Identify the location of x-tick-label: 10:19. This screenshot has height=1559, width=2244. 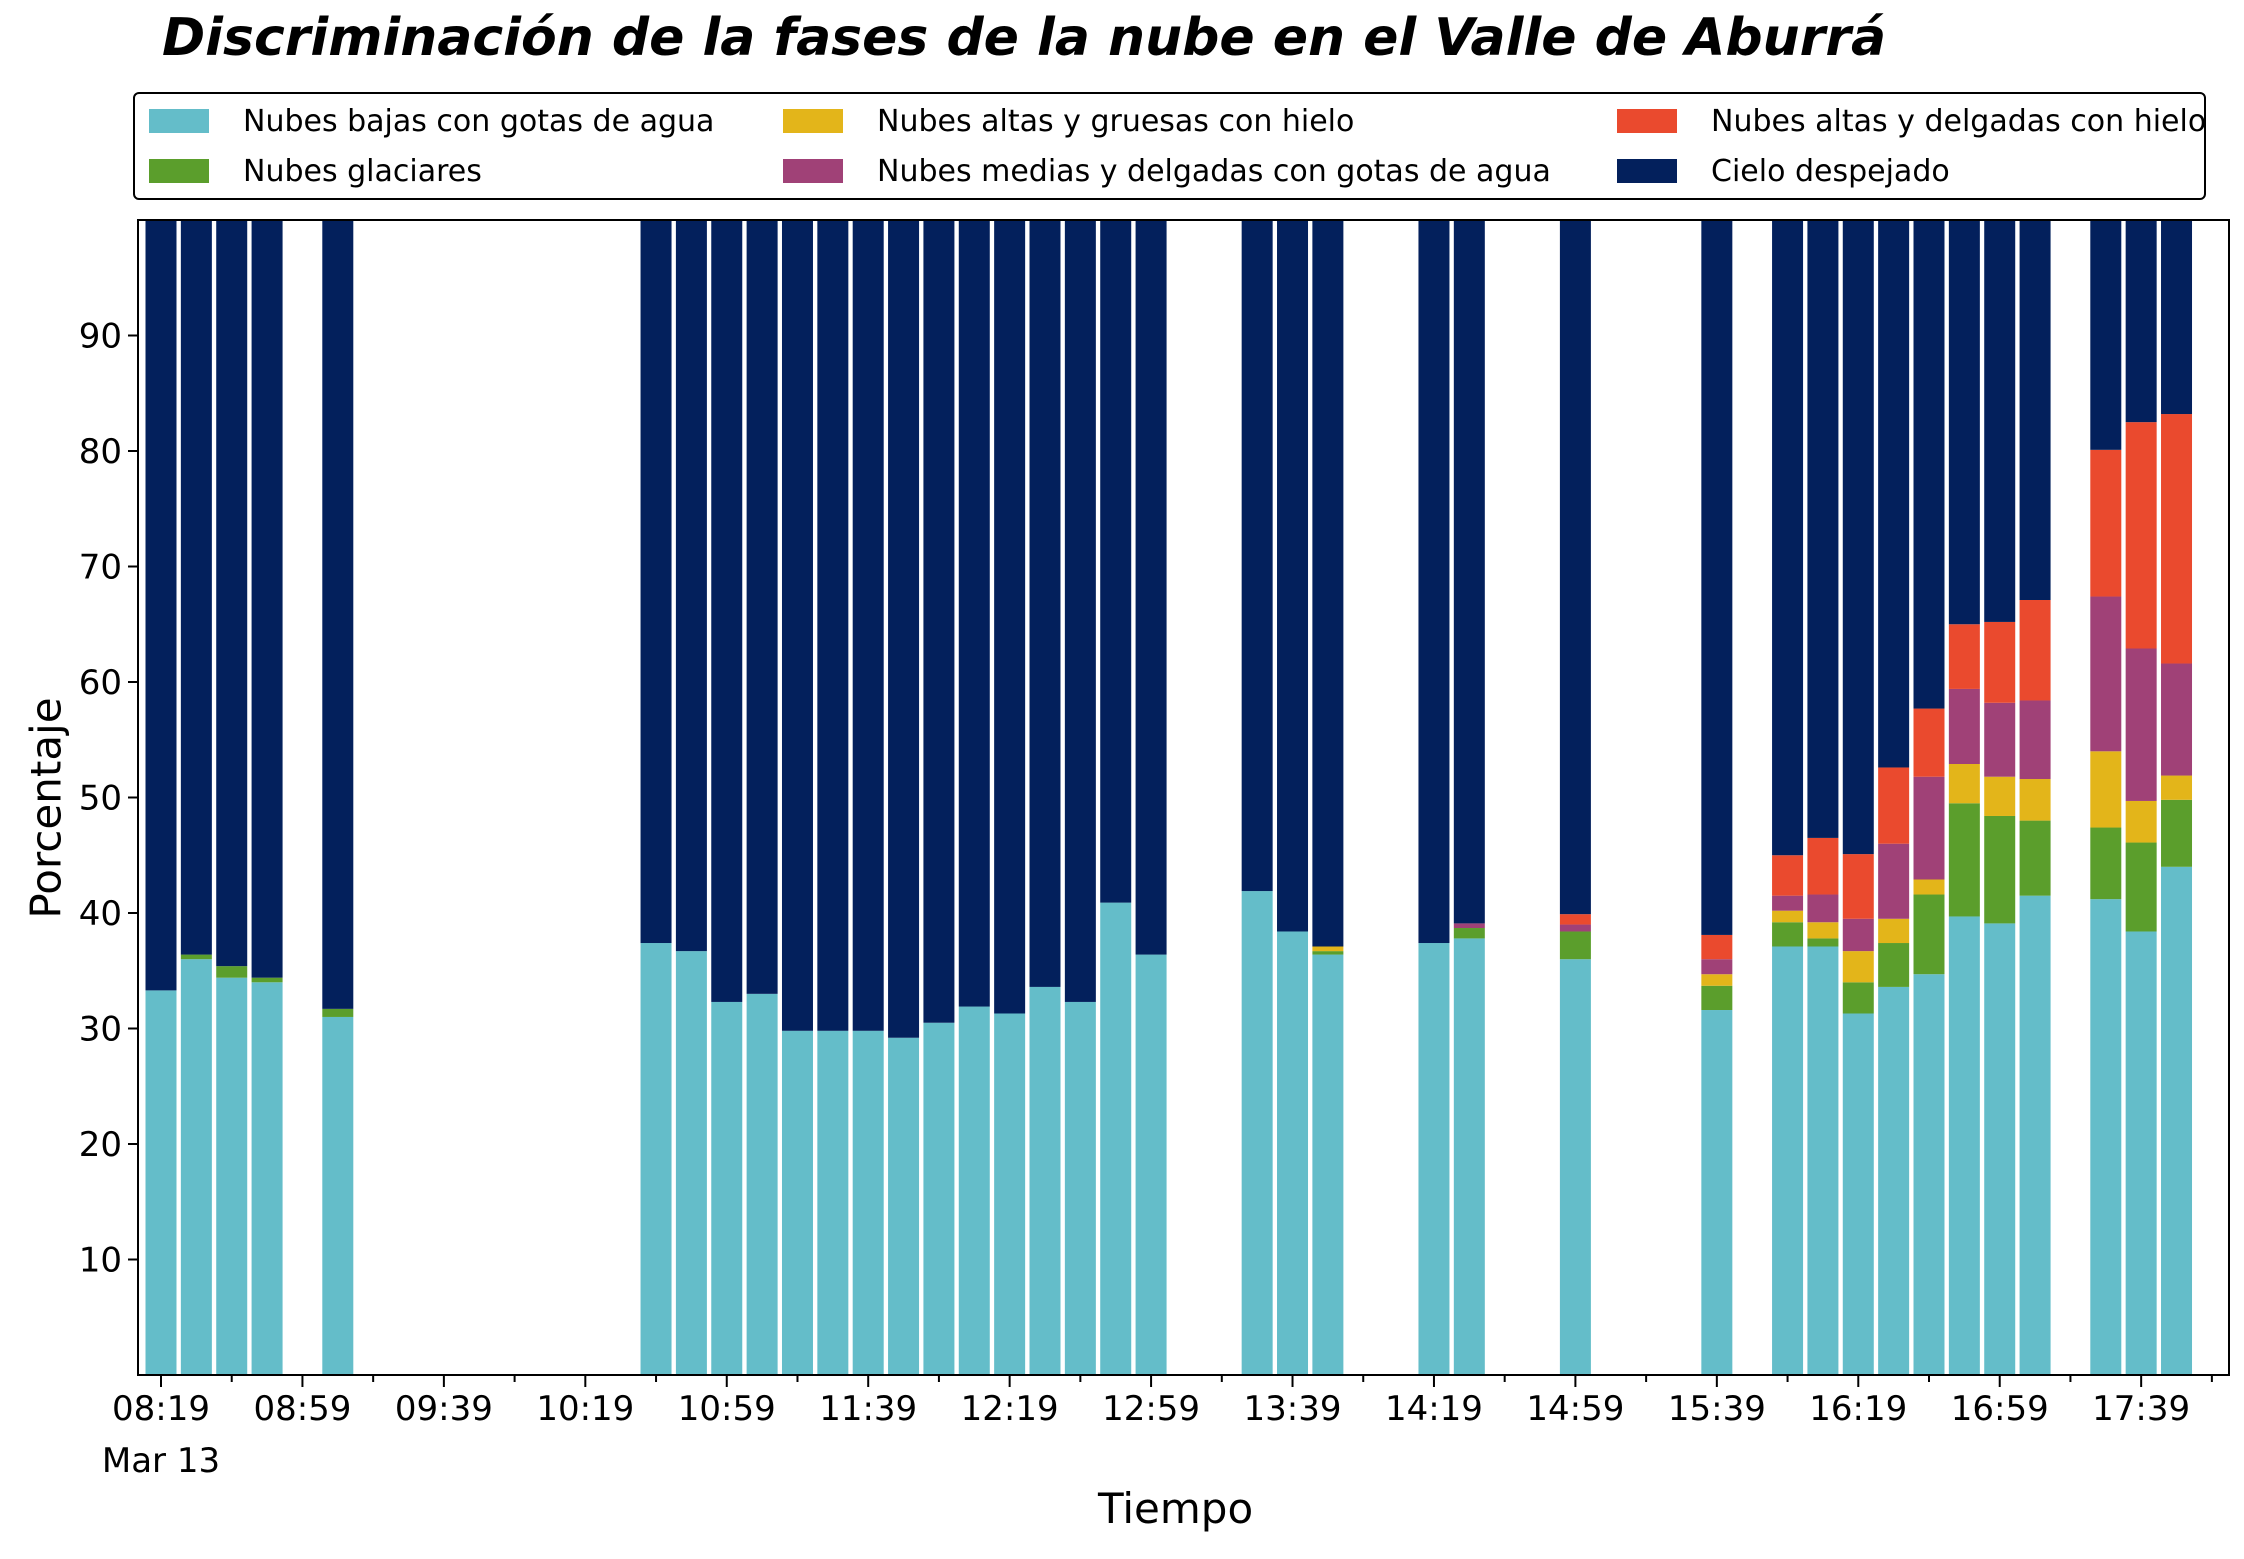
(585, 1409).